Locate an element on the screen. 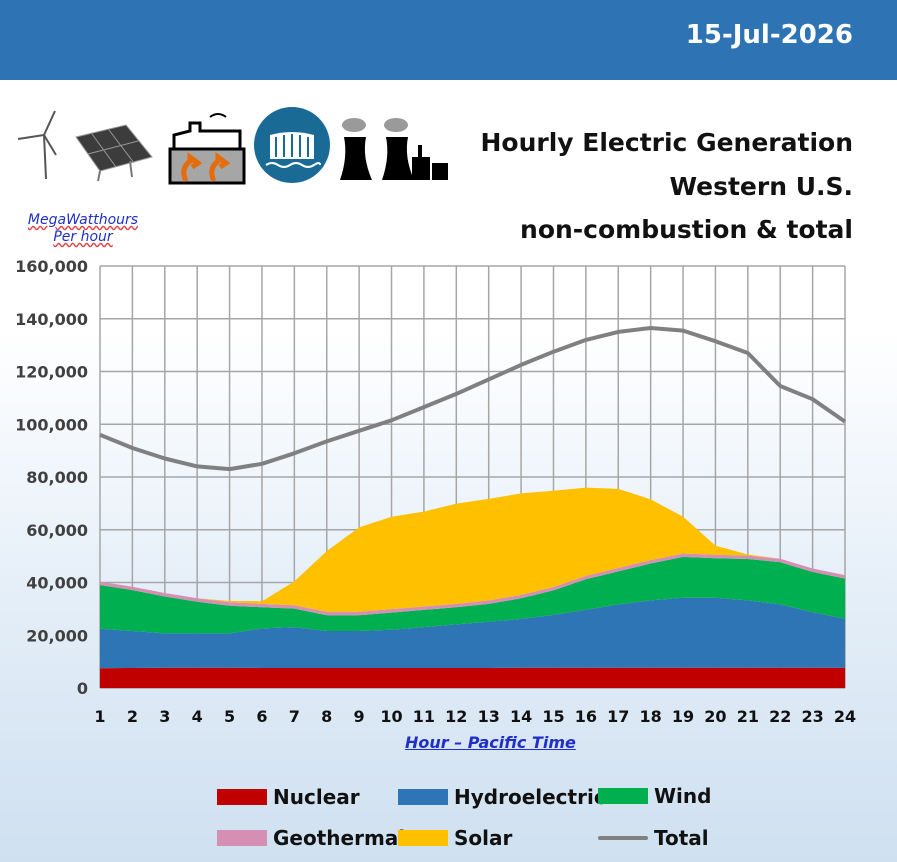 The height and width of the screenshot is (862, 897). area-geothermal is located at coordinates (472, 584).